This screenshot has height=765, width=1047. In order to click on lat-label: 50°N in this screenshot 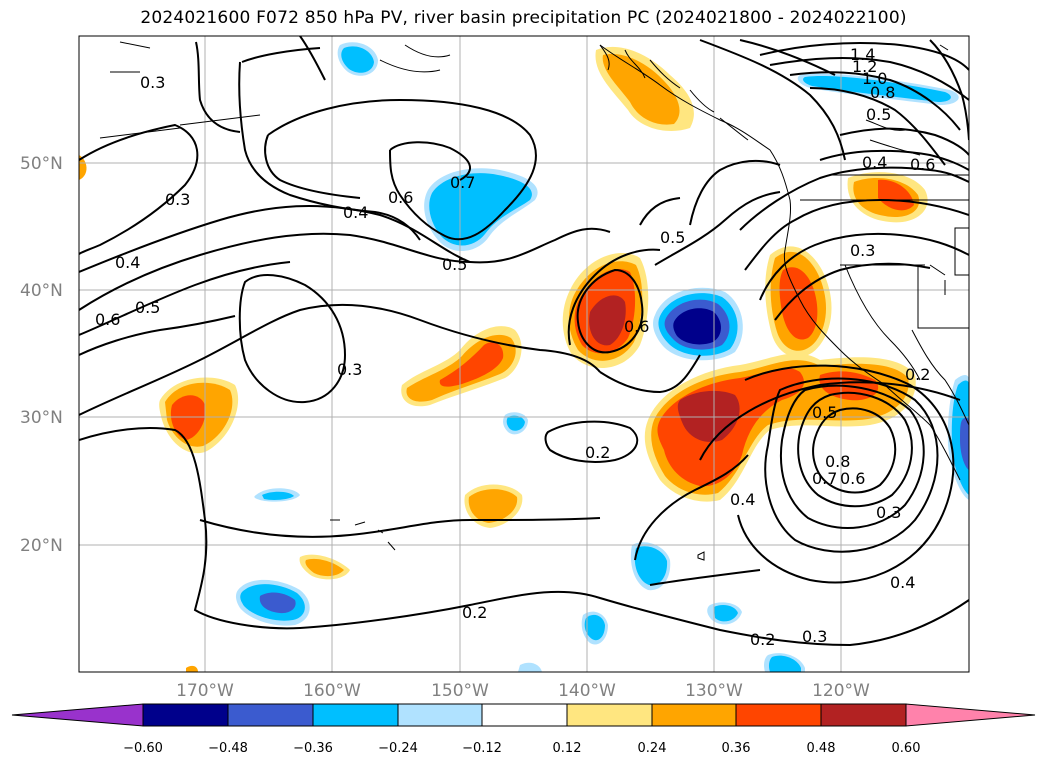, I will do `click(41, 164)`.